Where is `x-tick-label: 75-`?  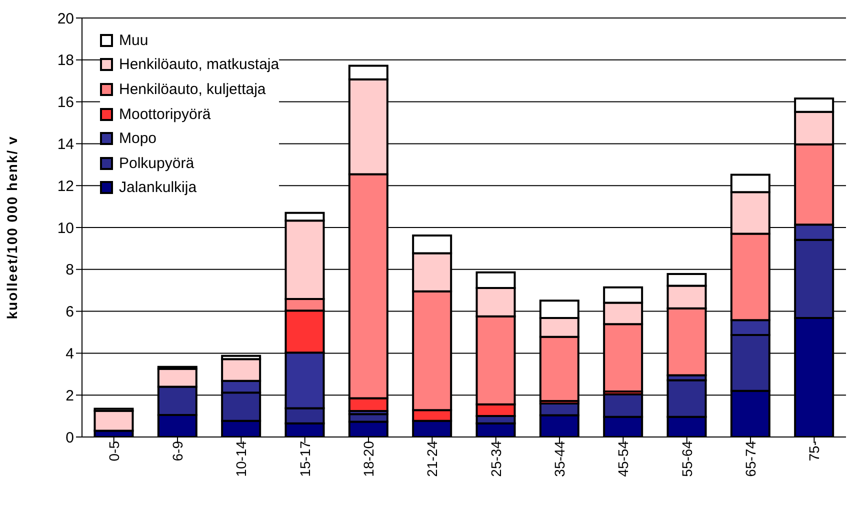 x-tick-label: 75- is located at coordinates (814, 451).